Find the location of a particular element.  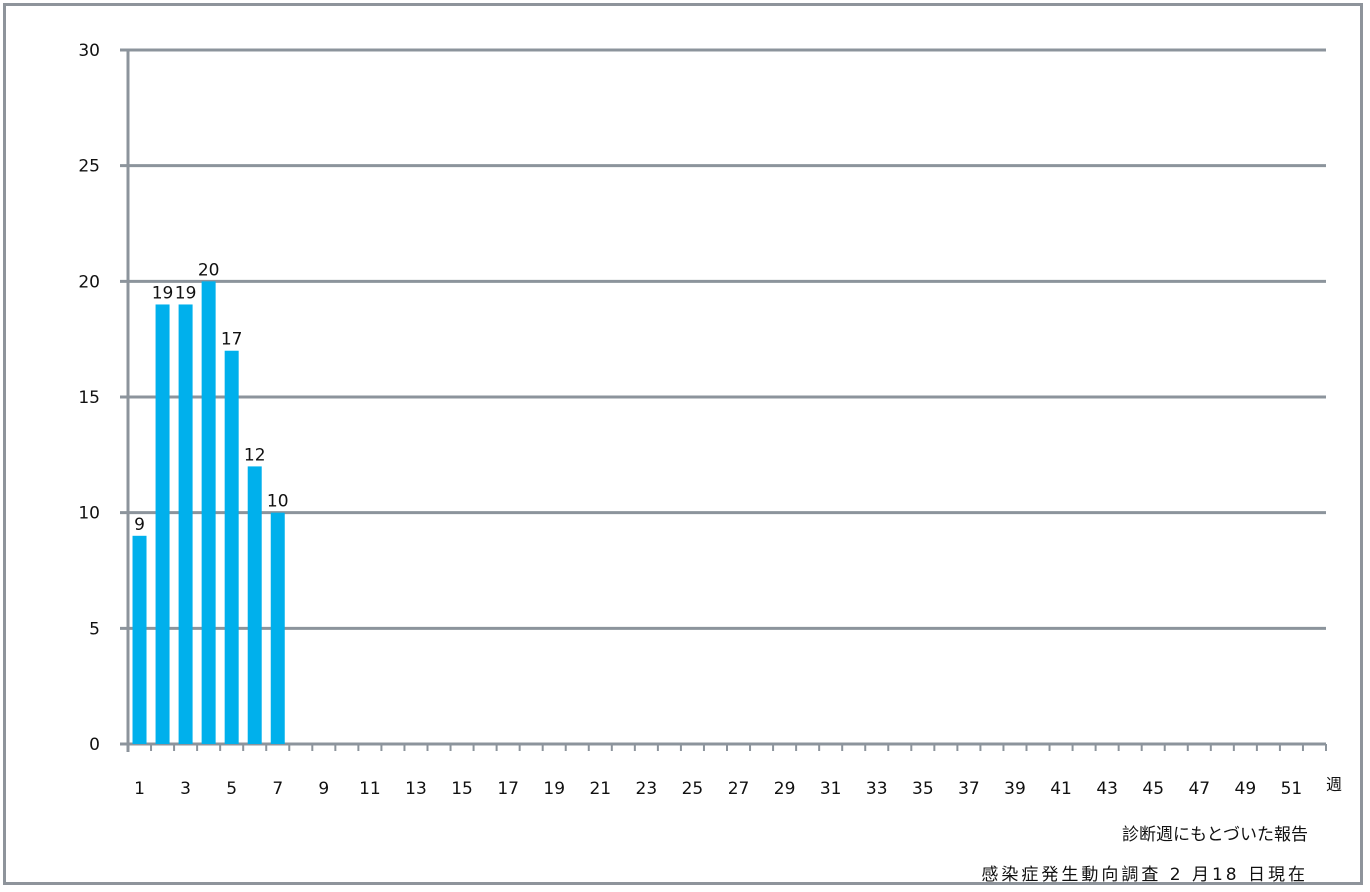

x-tick-label: 47 is located at coordinates (1199, 789).